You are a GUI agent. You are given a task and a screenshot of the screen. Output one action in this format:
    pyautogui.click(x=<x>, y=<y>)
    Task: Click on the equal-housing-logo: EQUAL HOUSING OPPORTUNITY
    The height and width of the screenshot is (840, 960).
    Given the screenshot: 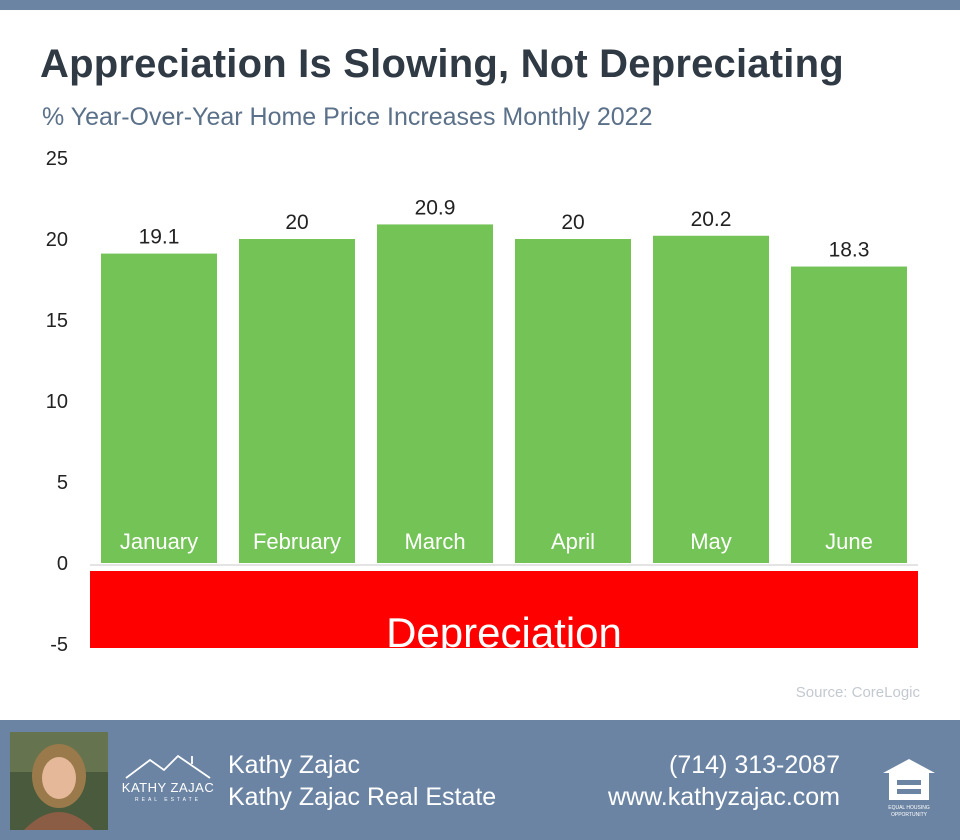 What is the action you would take?
    pyautogui.click(x=909, y=788)
    